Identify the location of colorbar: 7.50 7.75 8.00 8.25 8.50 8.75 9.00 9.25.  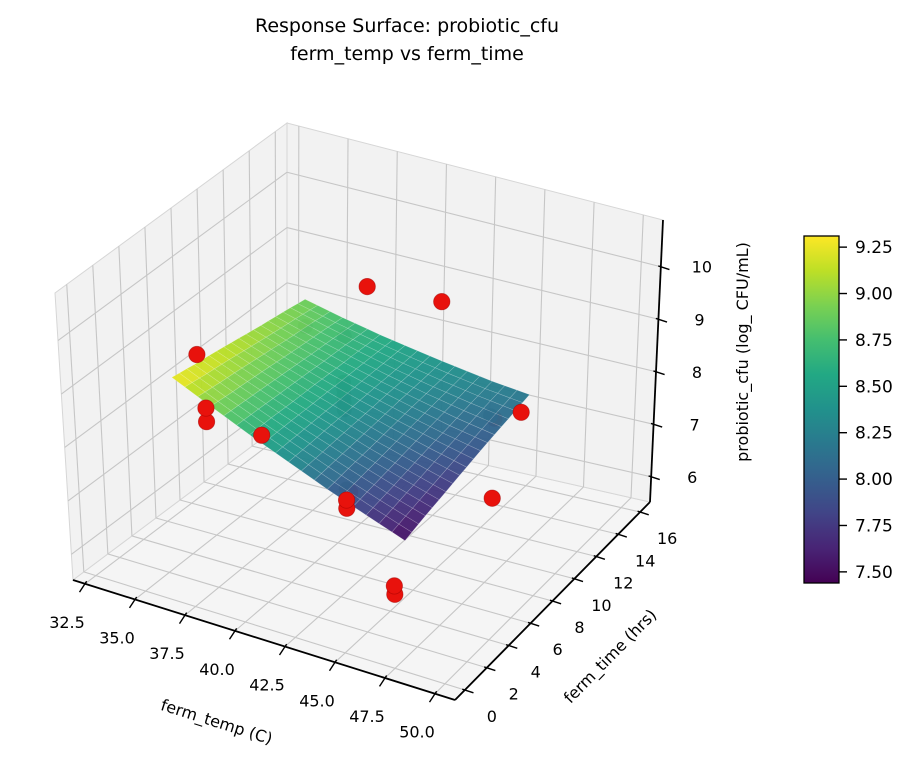
(848, 409).